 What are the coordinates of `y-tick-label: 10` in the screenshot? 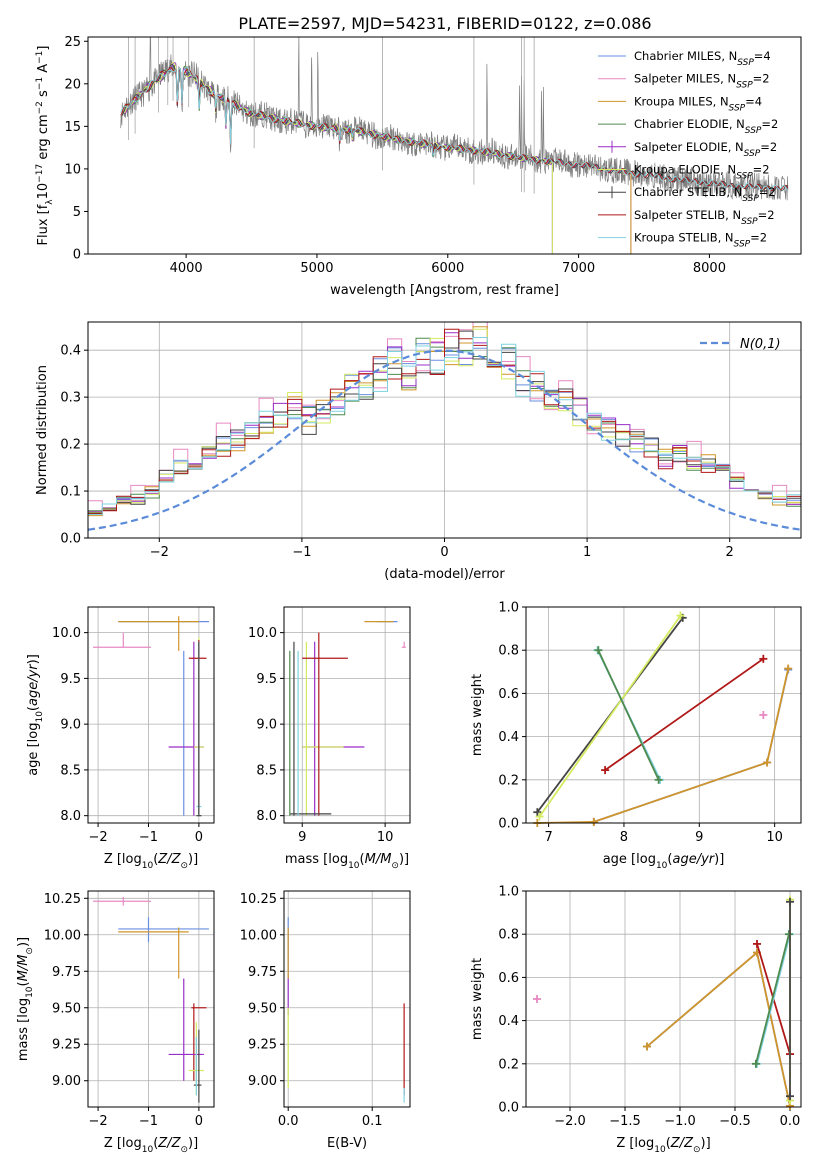 It's located at (72, 169).